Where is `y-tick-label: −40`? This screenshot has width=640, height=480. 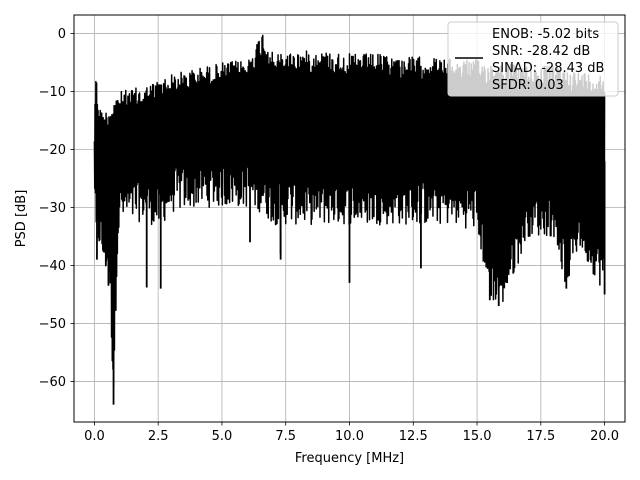 y-tick-label: −40 is located at coordinates (52, 266).